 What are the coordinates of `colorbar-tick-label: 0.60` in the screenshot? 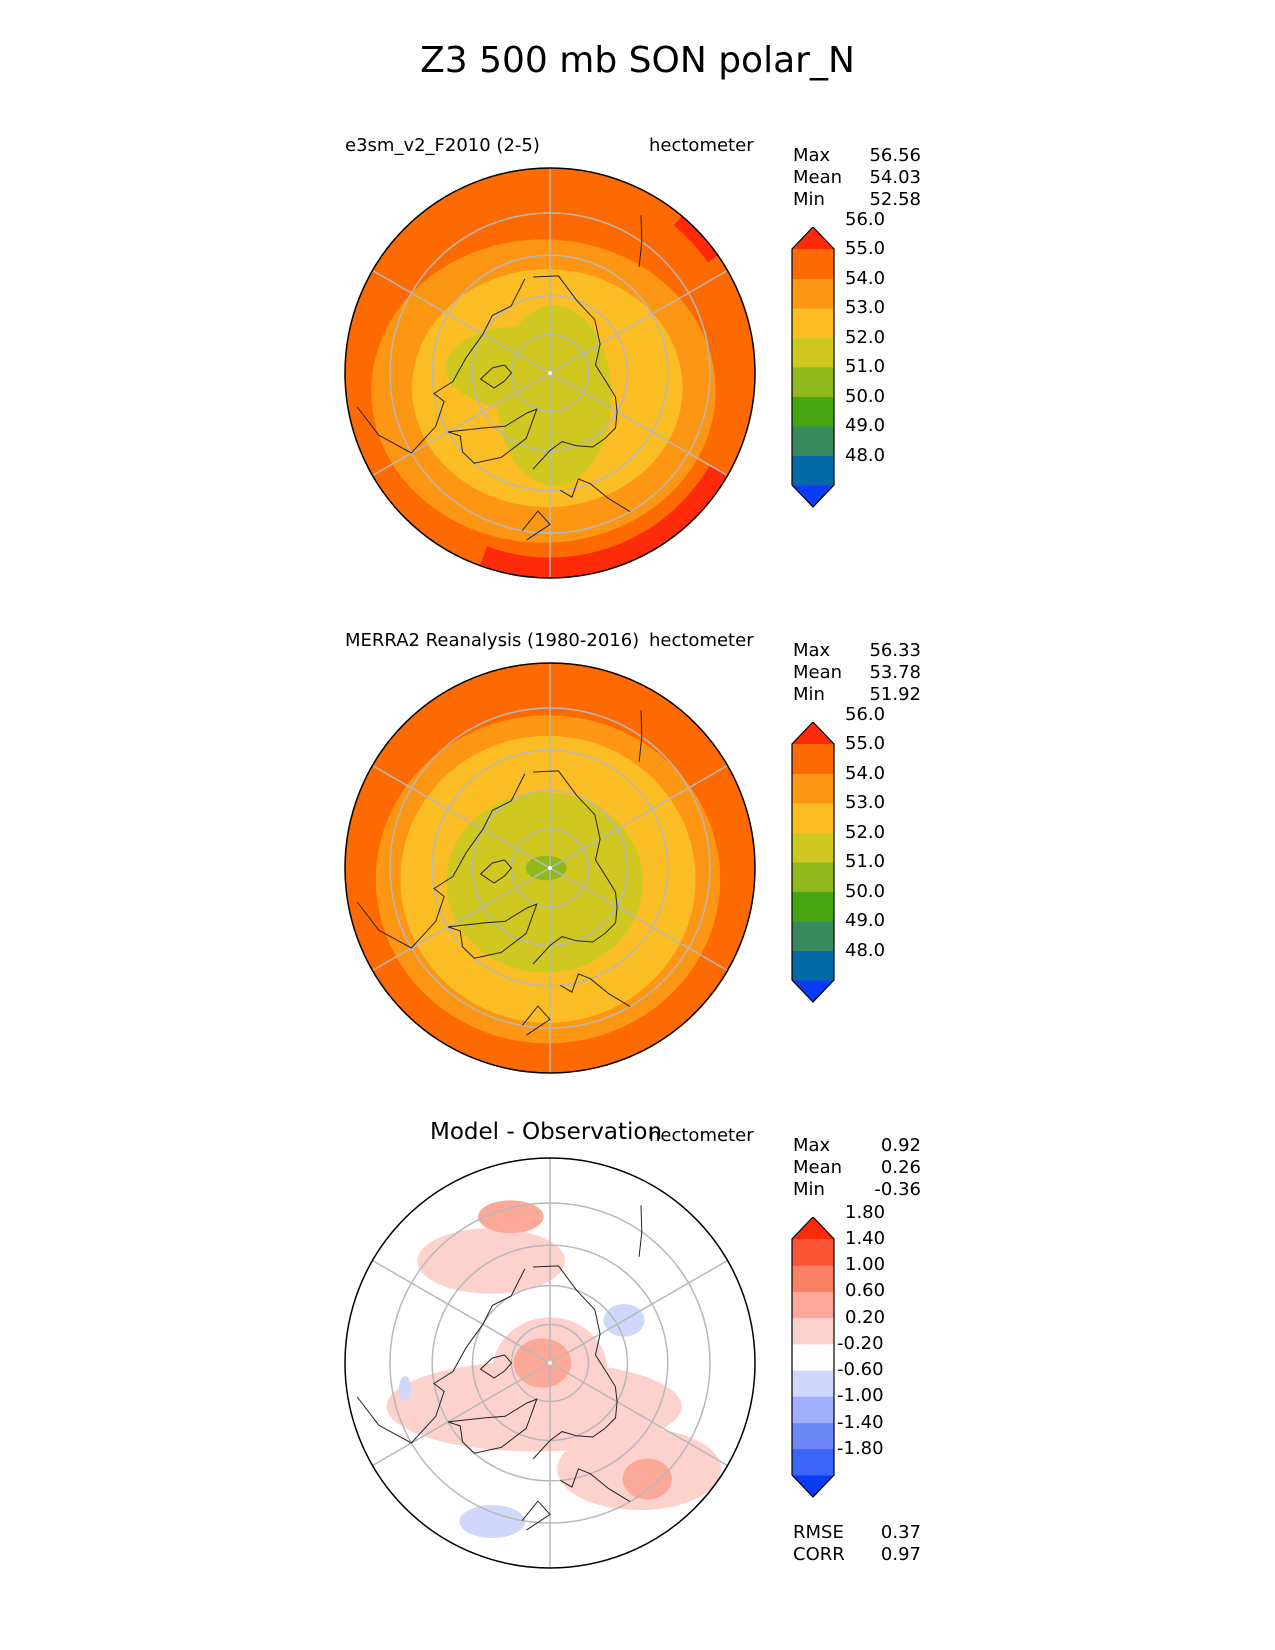 It's located at (865, 1291).